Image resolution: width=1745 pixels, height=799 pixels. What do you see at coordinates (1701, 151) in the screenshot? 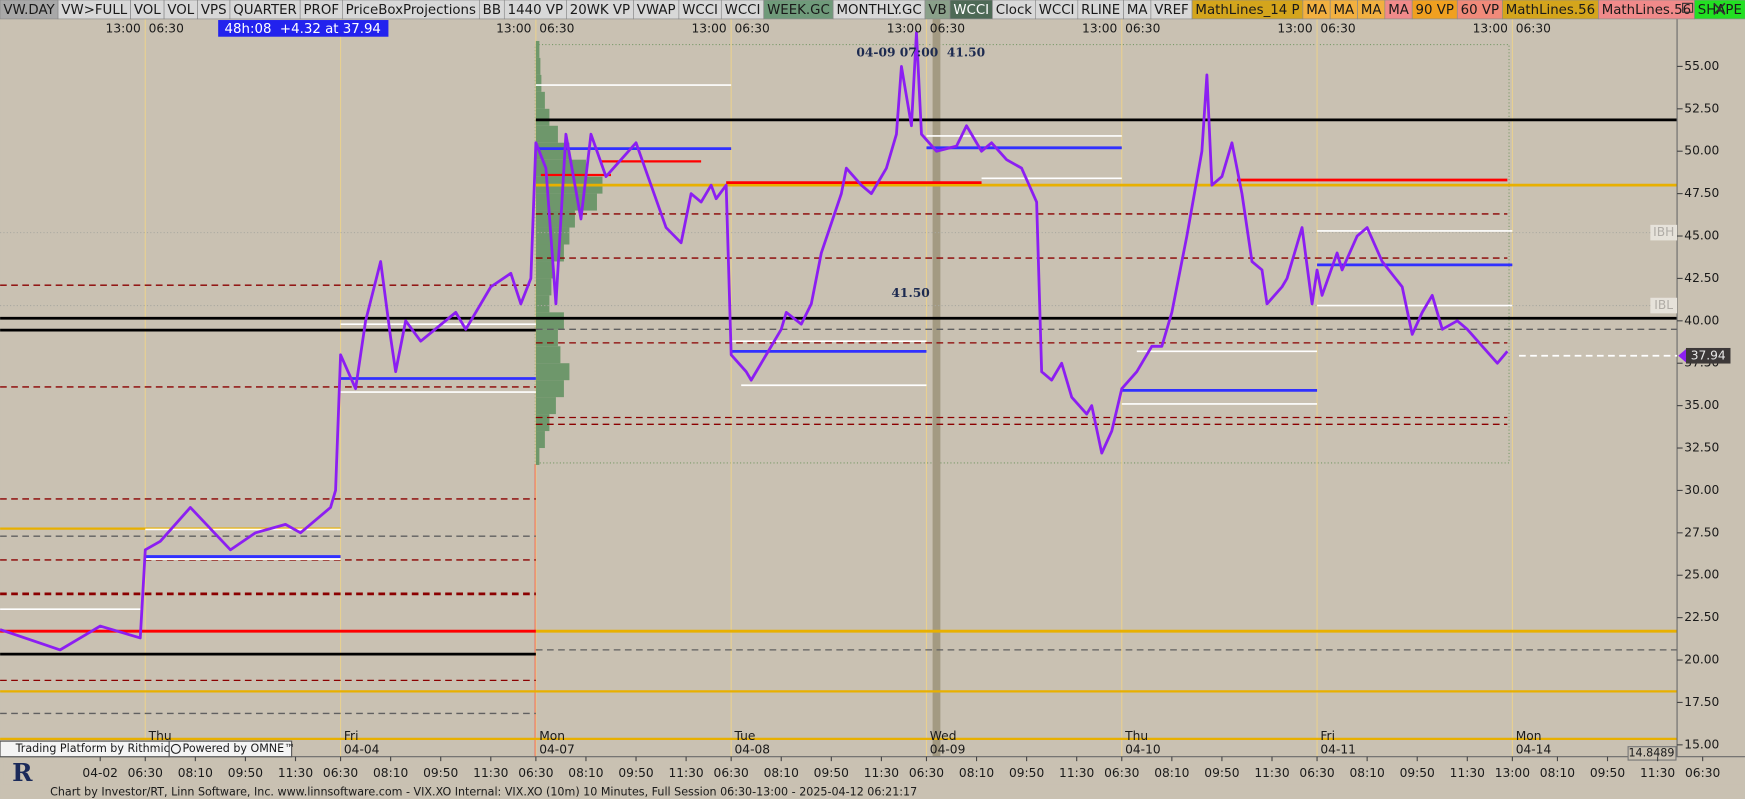
I see `y-tick-label: 50.00` at bounding box center [1701, 151].